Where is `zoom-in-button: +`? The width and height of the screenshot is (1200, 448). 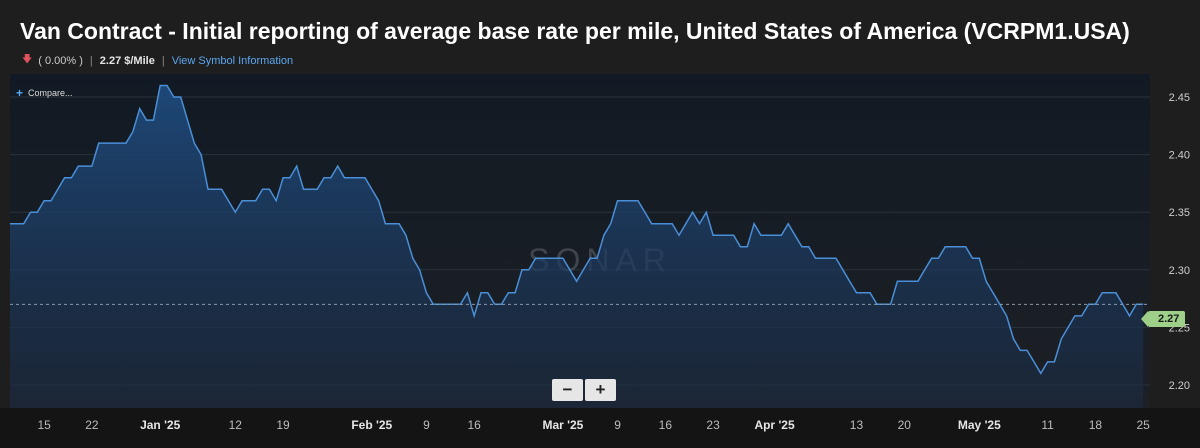 zoom-in-button: + is located at coordinates (600, 390).